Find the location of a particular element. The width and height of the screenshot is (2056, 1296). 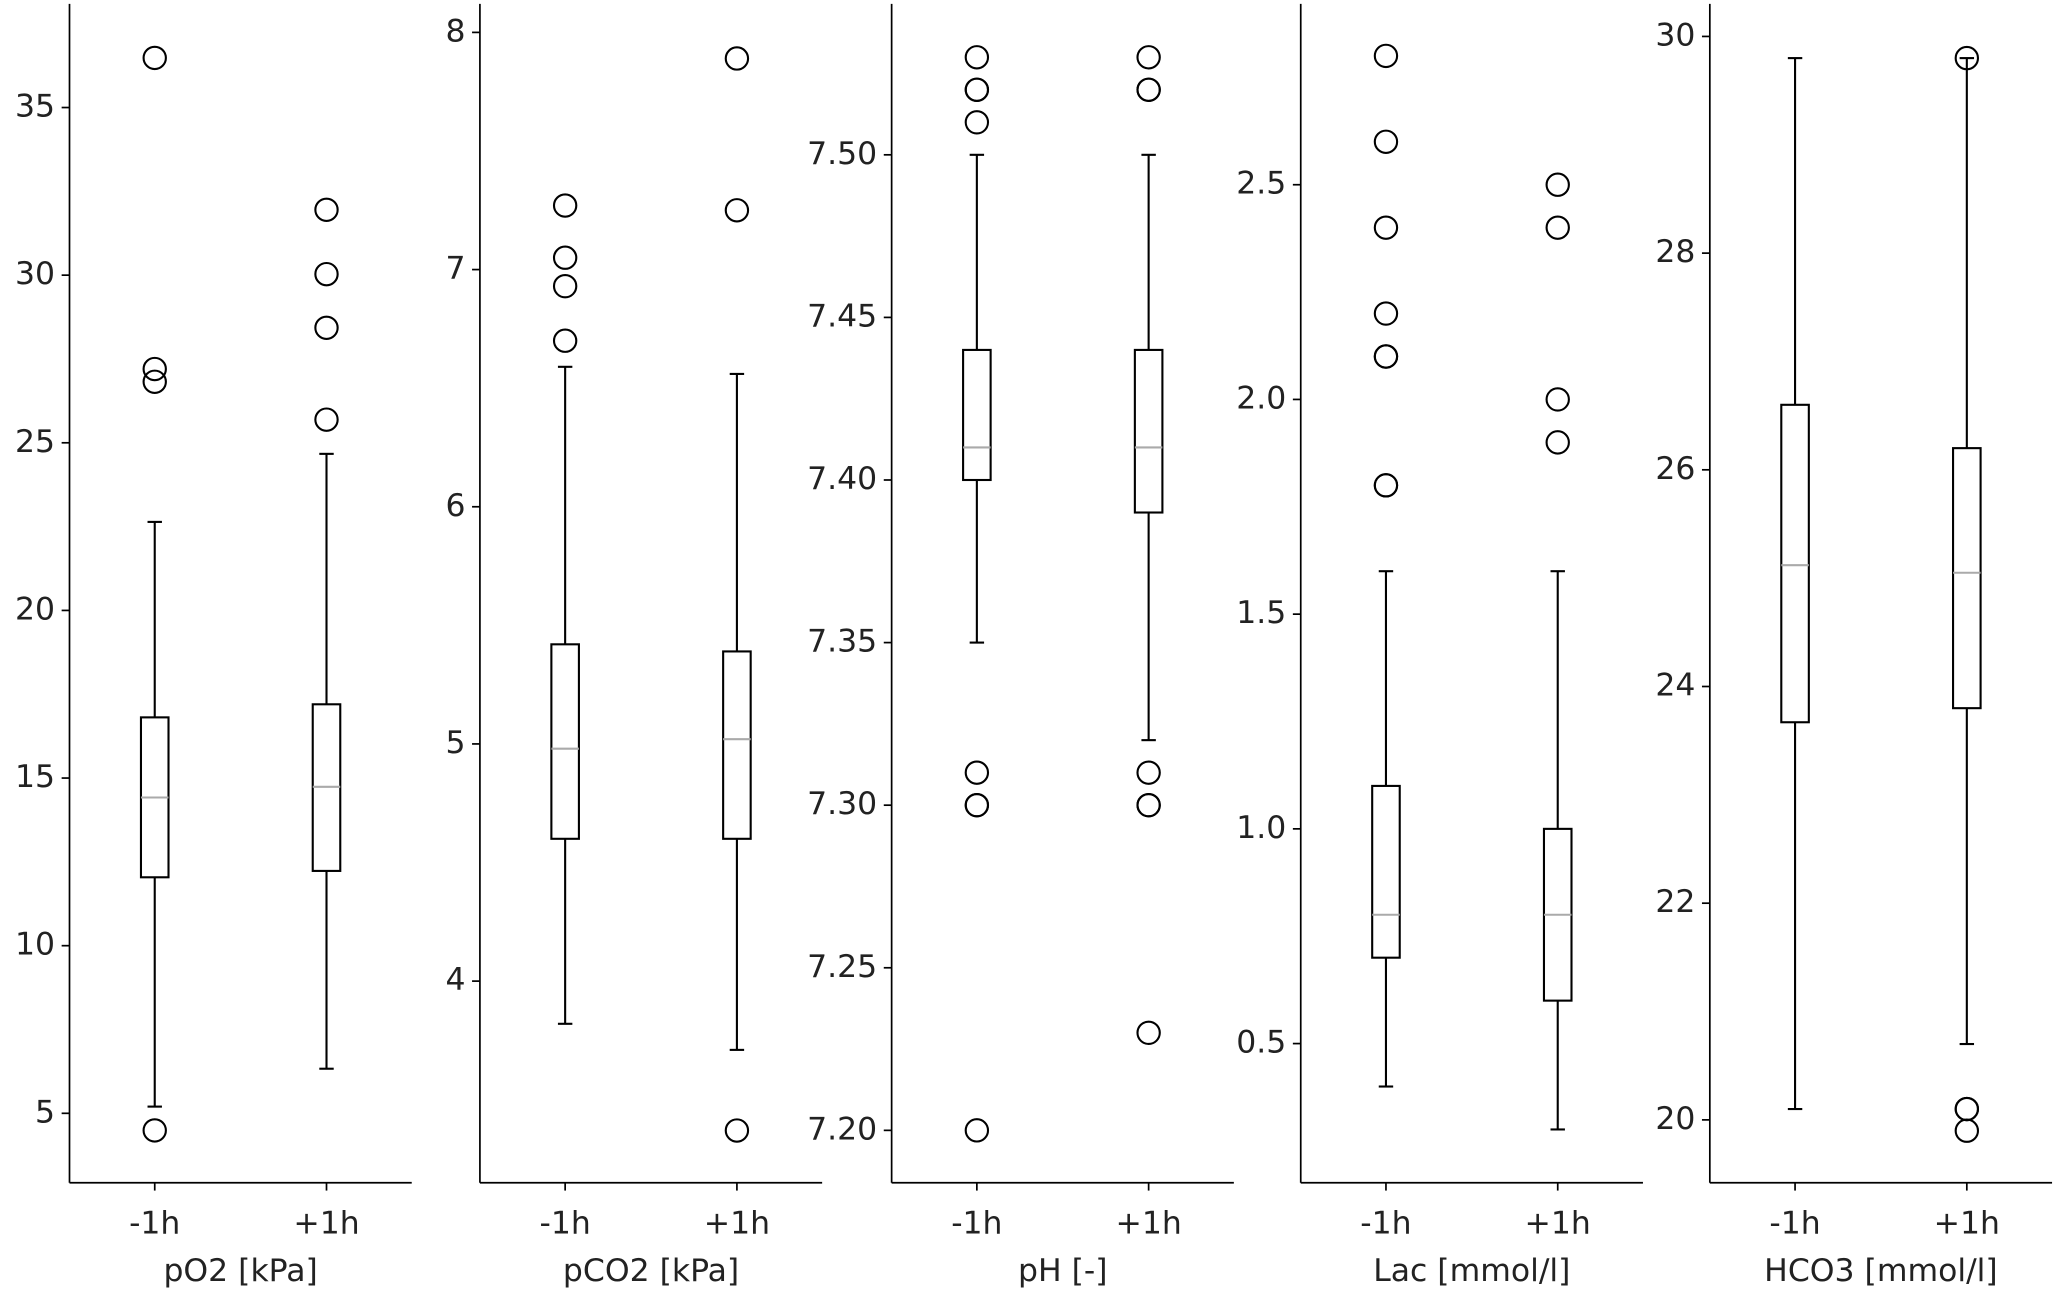

y-tick-label: 2.0 is located at coordinates (1261, 398).